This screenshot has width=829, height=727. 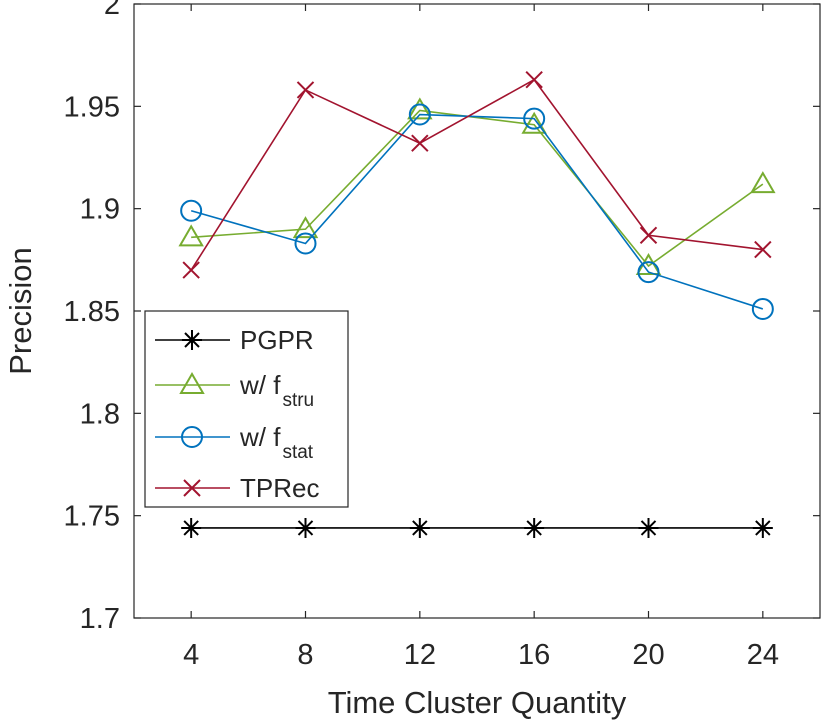 I want to click on x-tick-label: 12, so click(x=420, y=655).